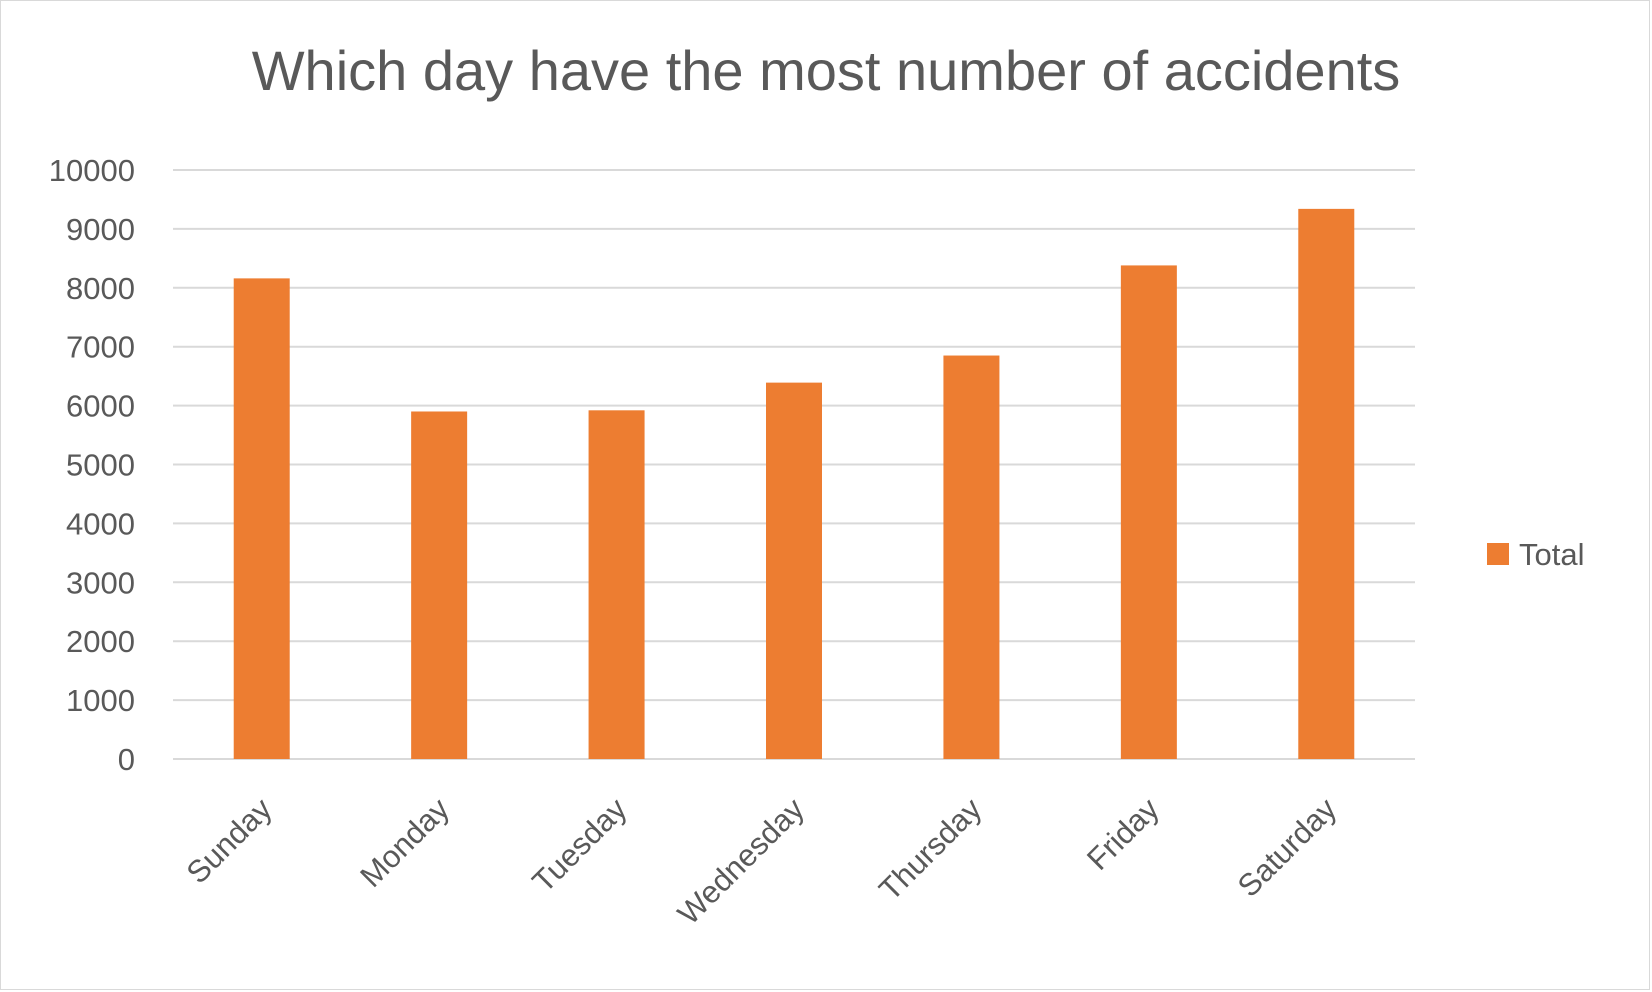  I want to click on bar-saturday, so click(1326, 483).